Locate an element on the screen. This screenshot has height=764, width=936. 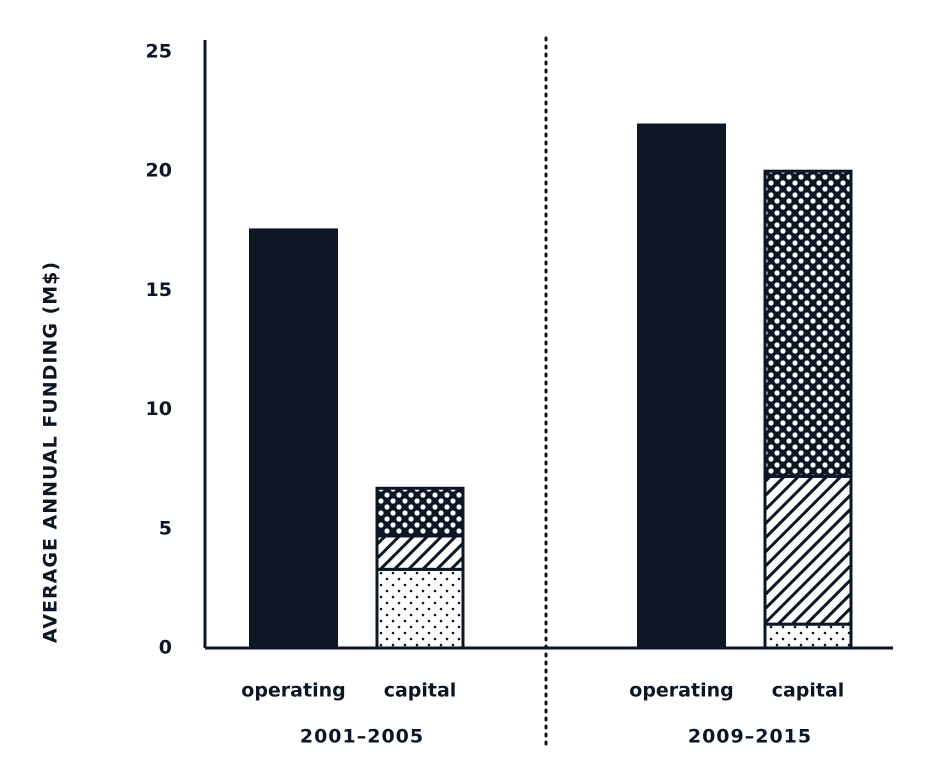
y-tick-labels: 0 5 10 15 20 25 is located at coordinates (159, 350).